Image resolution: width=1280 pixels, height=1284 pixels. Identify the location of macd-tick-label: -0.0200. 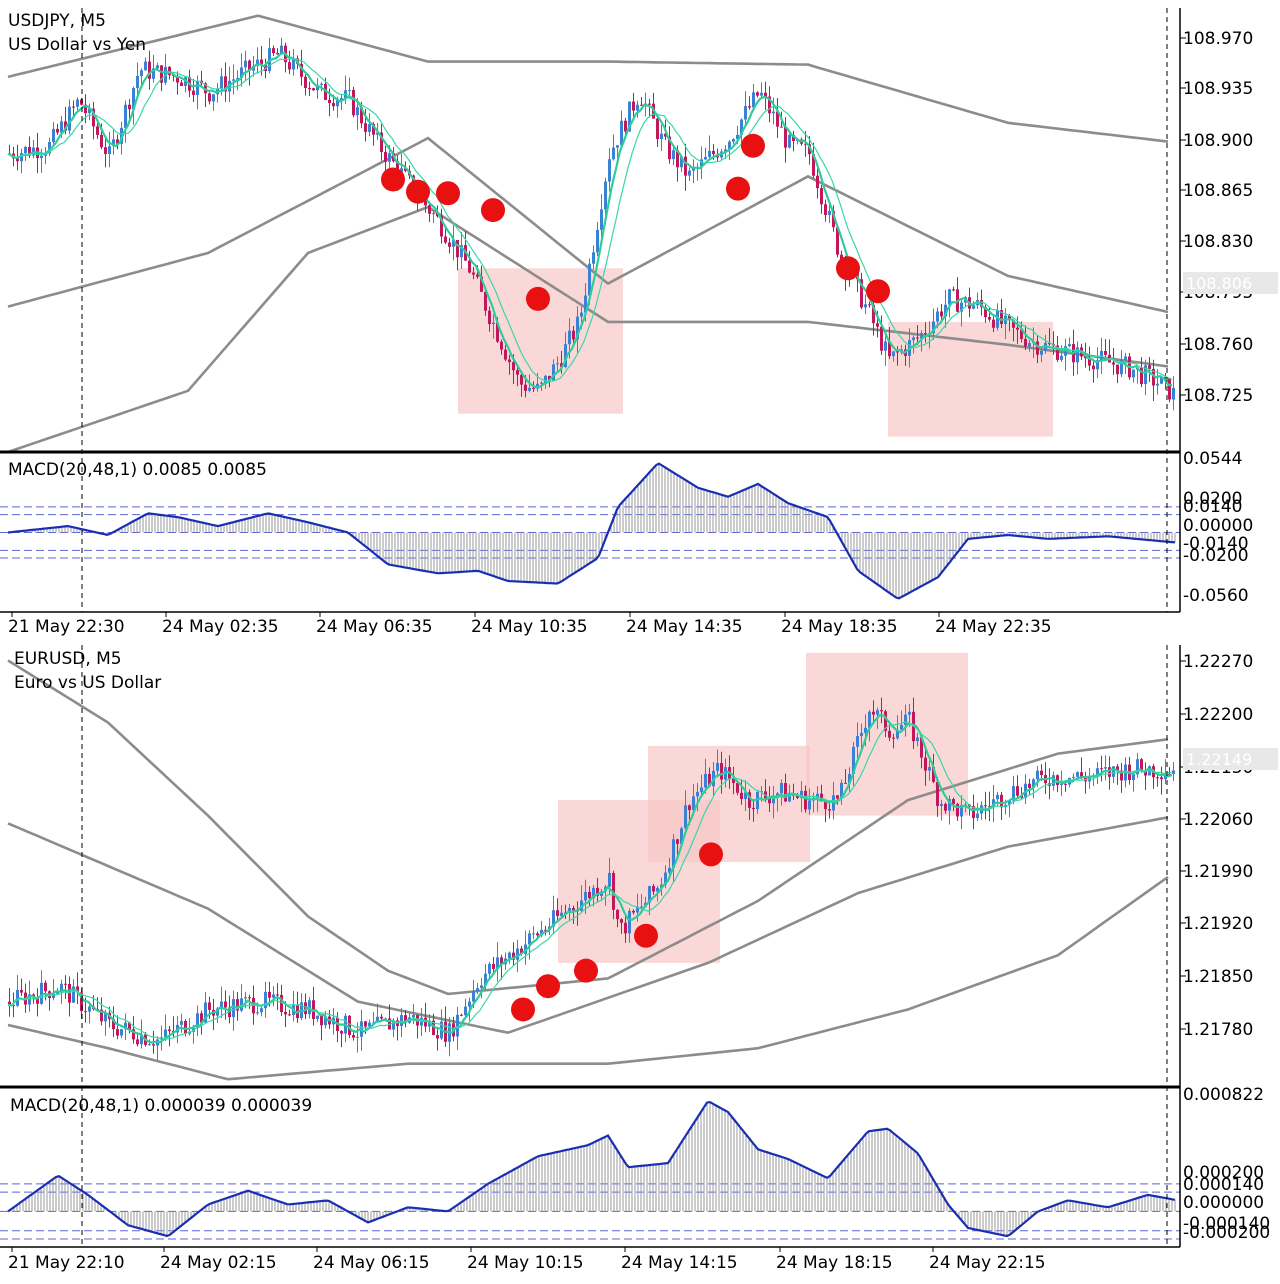
(1216, 556).